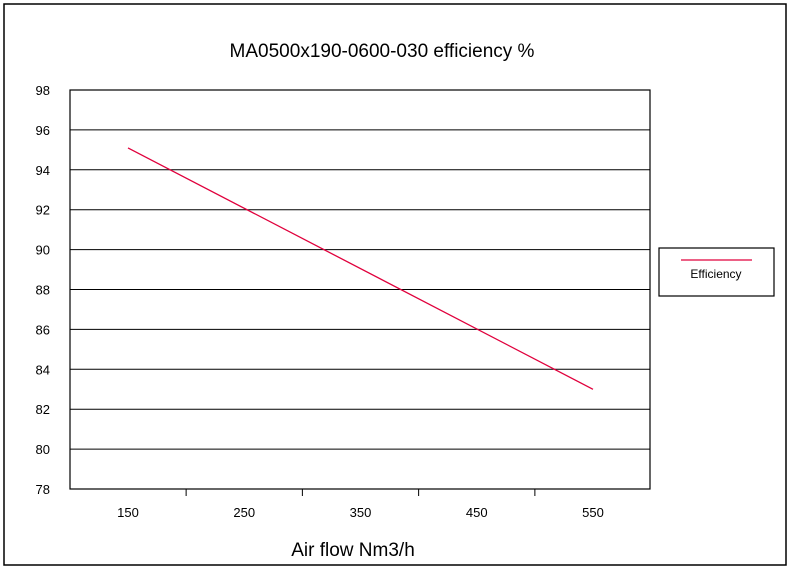  What do you see at coordinates (43, 210) in the screenshot?
I see `y-tick-label: 92` at bounding box center [43, 210].